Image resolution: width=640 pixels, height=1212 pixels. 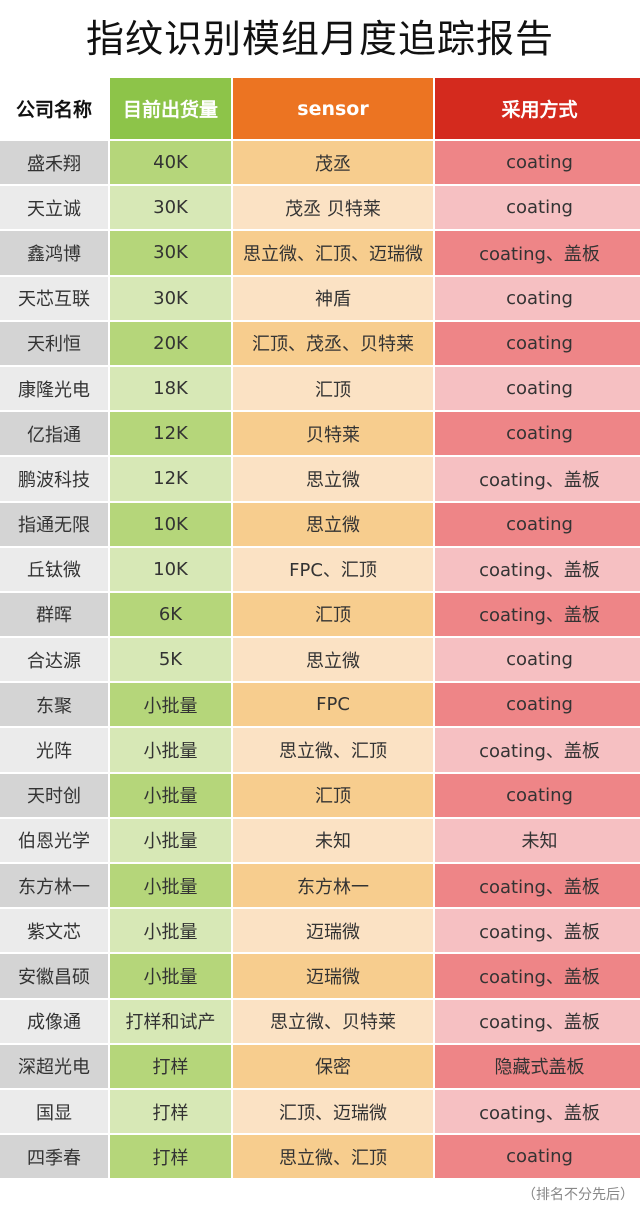 What do you see at coordinates (333, 163) in the screenshot?
I see `sensor-cell: 茂丞` at bounding box center [333, 163].